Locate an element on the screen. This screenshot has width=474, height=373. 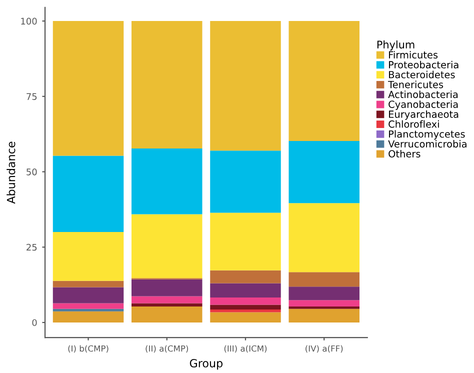
x-axis-title: Group is located at coordinates (206, 364).